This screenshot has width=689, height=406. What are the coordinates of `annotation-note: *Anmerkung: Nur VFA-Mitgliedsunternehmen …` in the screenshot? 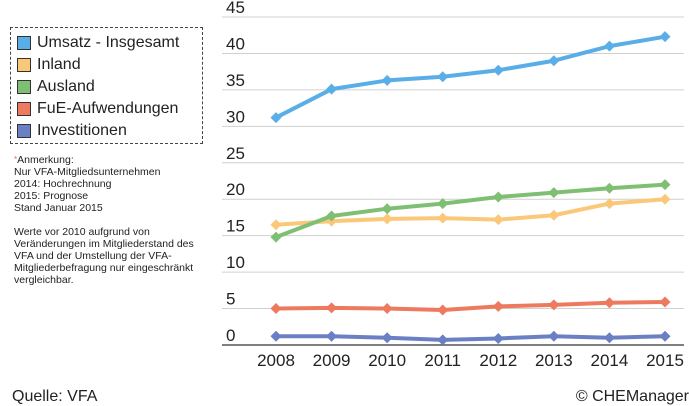 It's located at (109, 226).